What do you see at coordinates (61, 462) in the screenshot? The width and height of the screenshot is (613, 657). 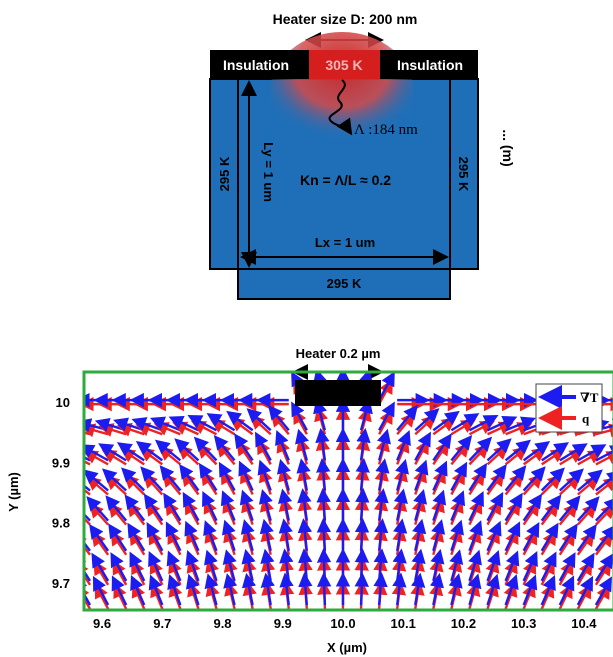 I see `y-tick-label: 9.9` at bounding box center [61, 462].